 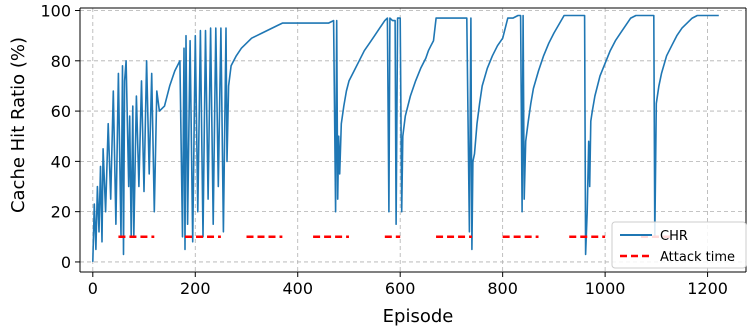 I want to click on legend-label-attack-time: Attack time, so click(x=697, y=257).